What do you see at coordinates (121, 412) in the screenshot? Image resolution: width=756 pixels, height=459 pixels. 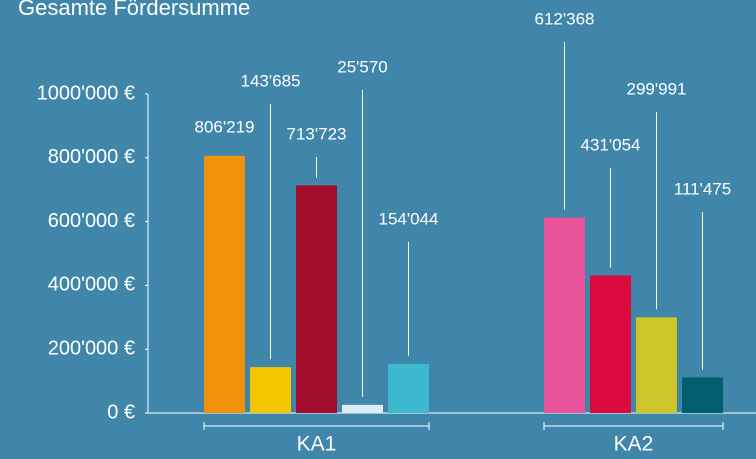 I see `y-tick-label: 0 €` at bounding box center [121, 412].